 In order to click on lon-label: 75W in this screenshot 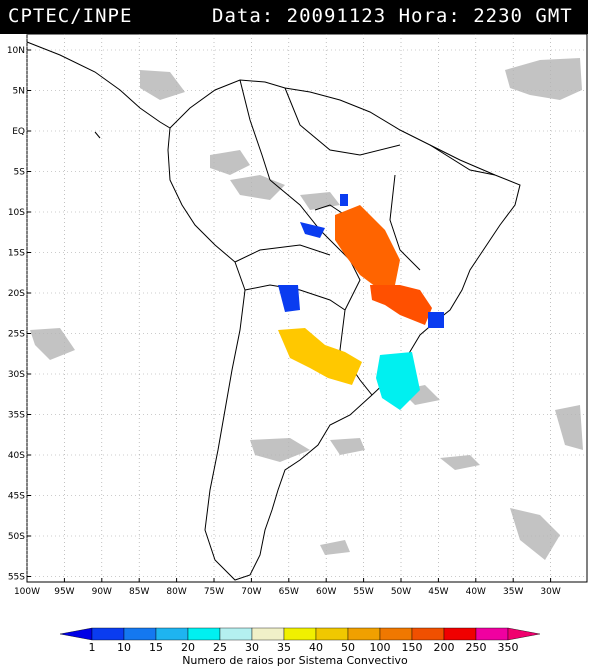, I will do `click(214, 592)`.